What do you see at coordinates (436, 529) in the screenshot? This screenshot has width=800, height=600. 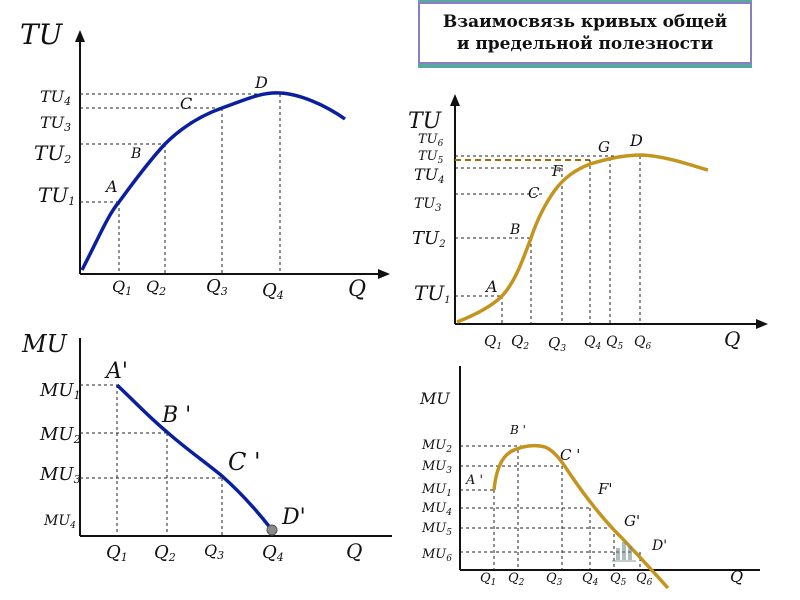 I see `panel4-y-tick-mu5: MU5` at bounding box center [436, 529].